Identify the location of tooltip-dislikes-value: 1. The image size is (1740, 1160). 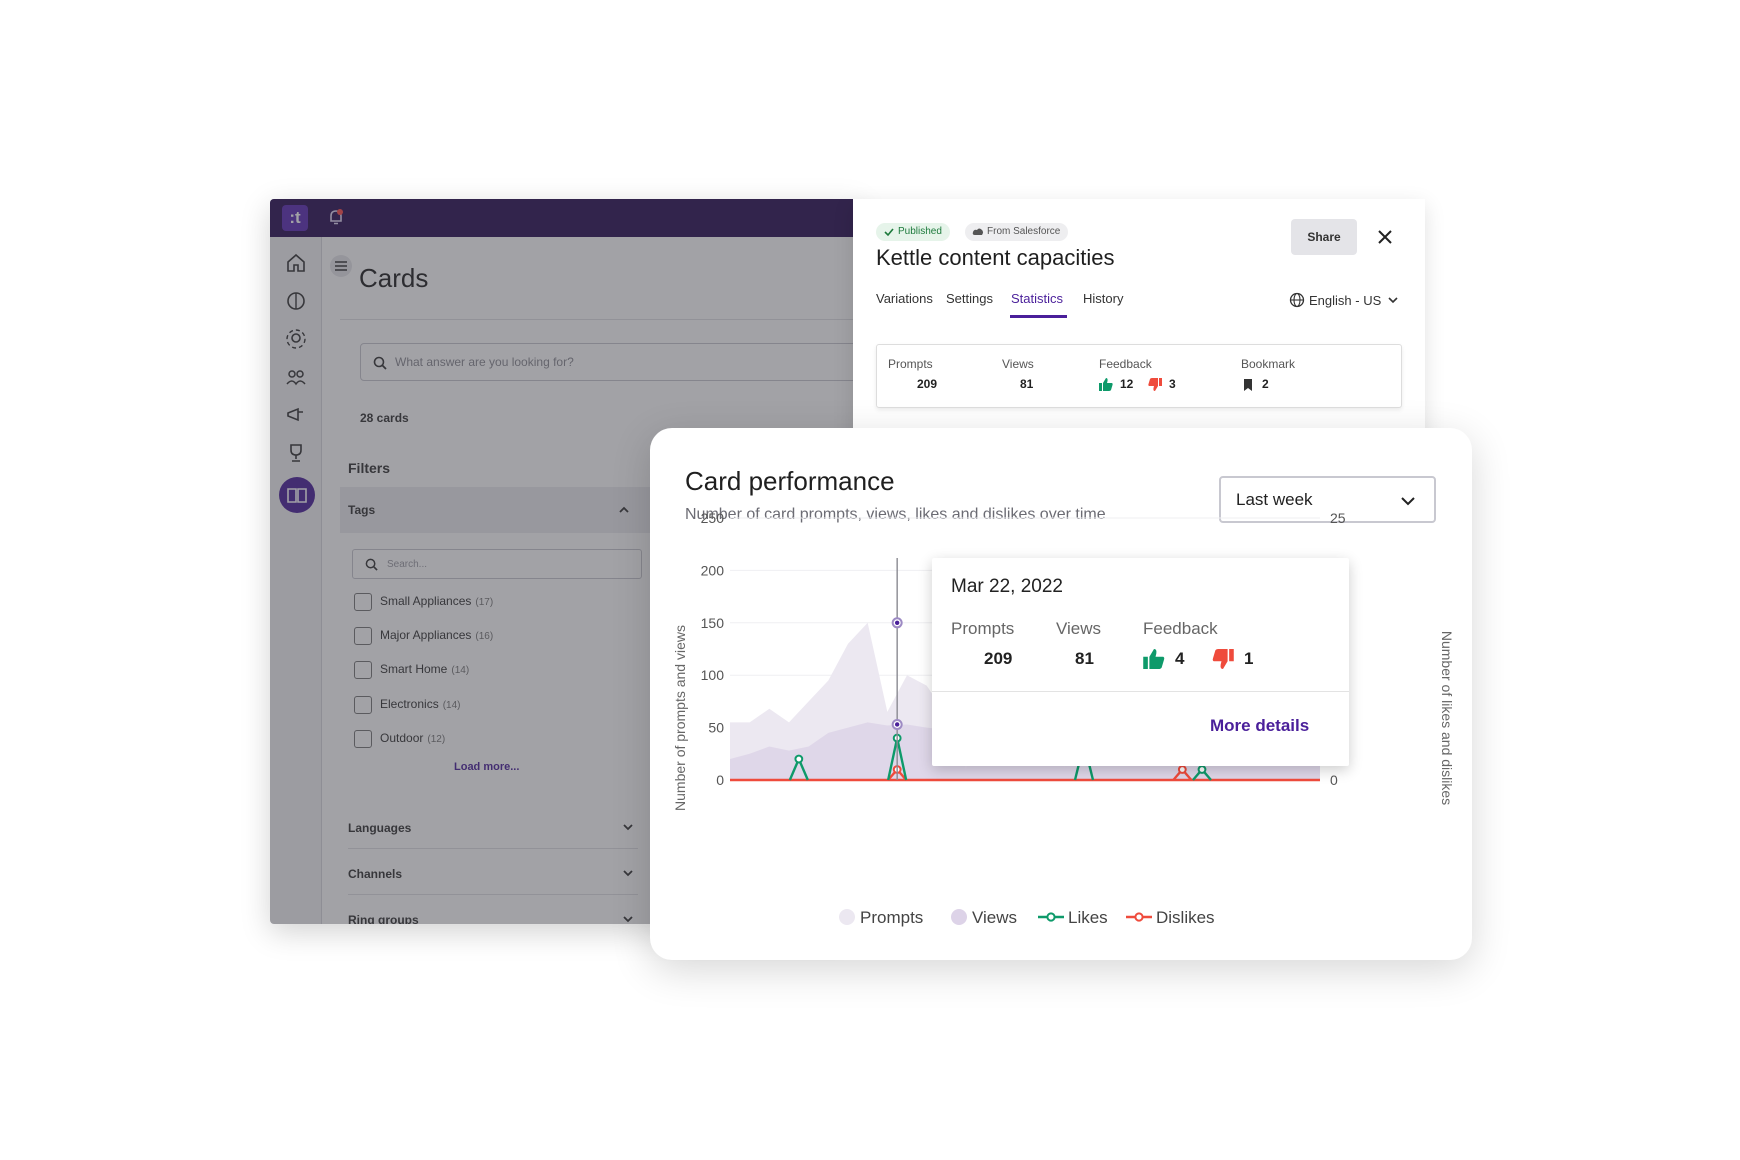
(1249, 658).